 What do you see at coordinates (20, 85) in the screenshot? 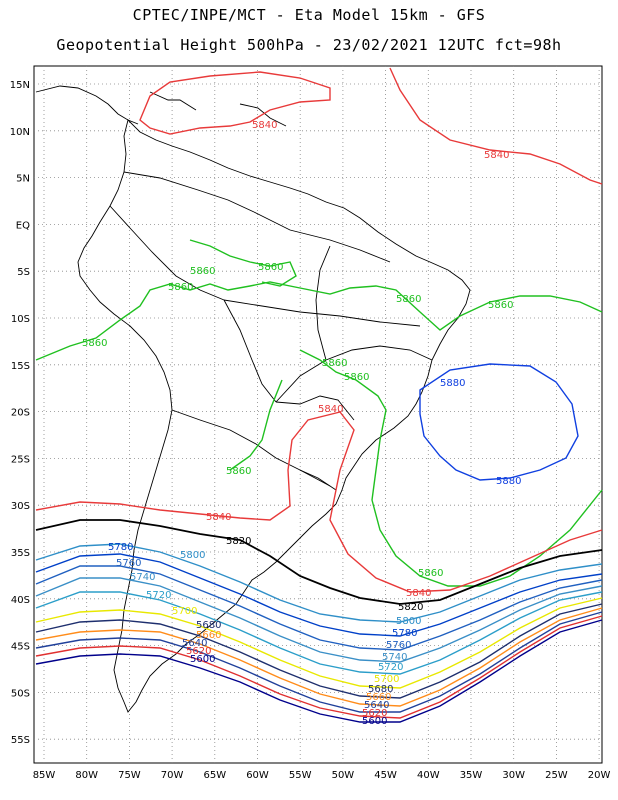
I see `lat-tick-label: 15N` at bounding box center [20, 85].